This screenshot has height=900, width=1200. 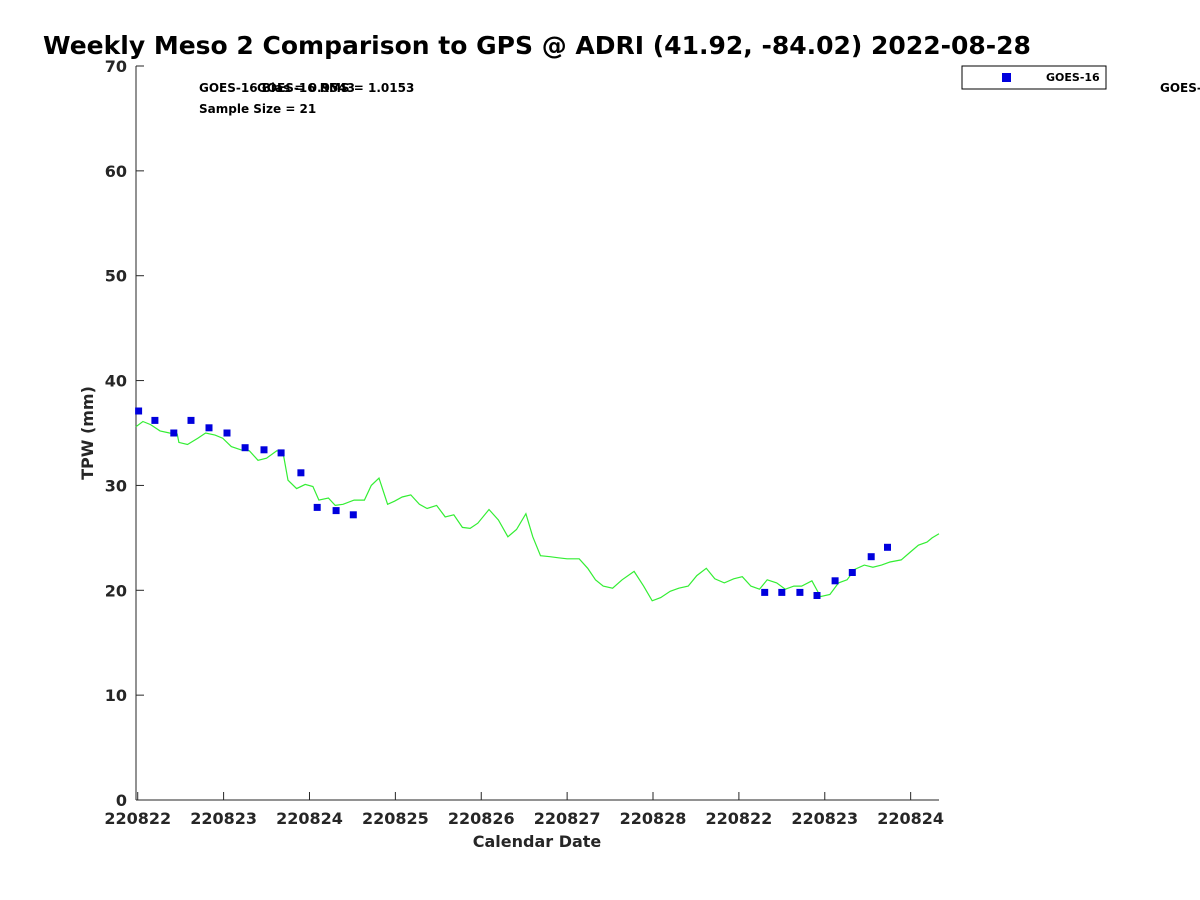 I want to click on y-tick-label: 40, so click(x=116, y=381).